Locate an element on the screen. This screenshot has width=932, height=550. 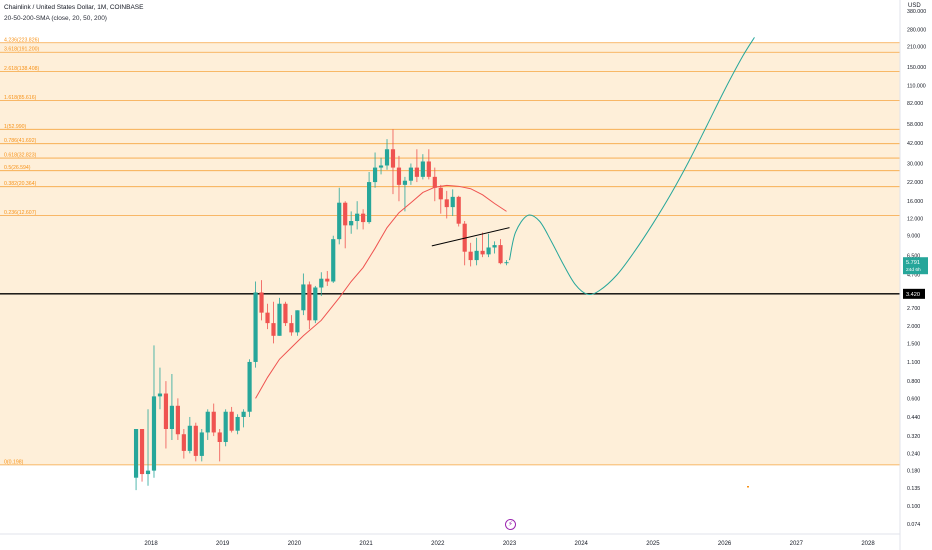
price-tick-label: 42.000 is located at coordinates (915, 144).